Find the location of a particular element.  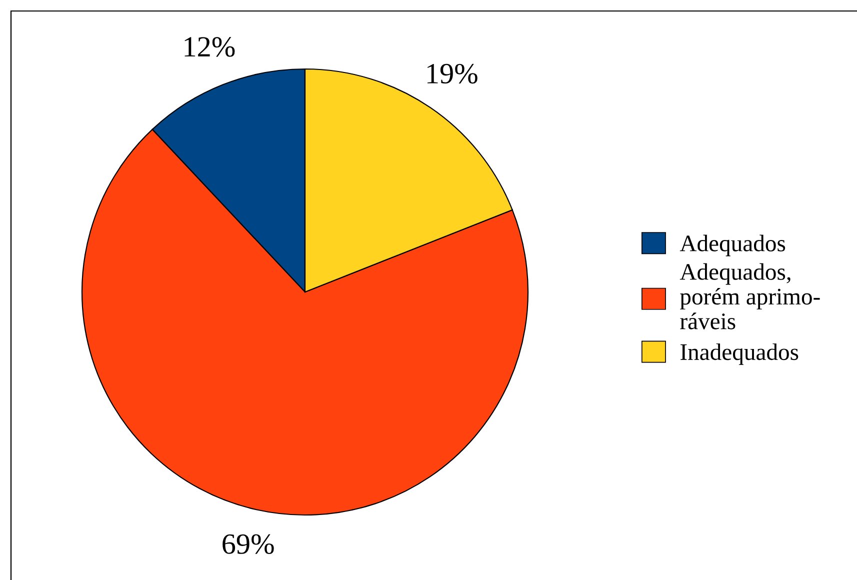

legend-label: Inadequados is located at coordinates (739, 354).